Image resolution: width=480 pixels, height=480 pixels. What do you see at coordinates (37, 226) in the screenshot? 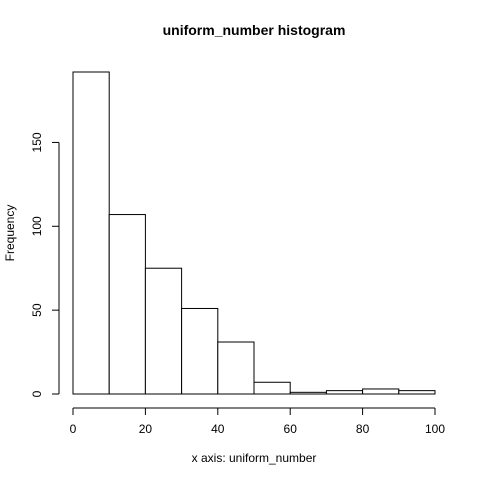
I see `y-tick-label: 100` at bounding box center [37, 226].